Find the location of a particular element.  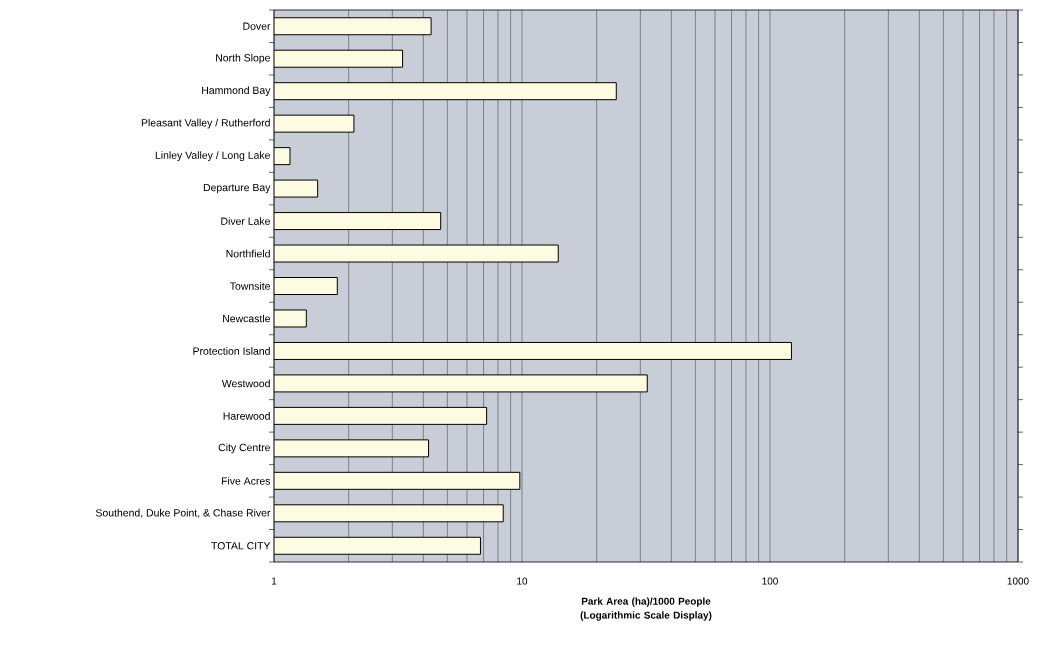

y-tick-label: Westwood is located at coordinates (245, 383).